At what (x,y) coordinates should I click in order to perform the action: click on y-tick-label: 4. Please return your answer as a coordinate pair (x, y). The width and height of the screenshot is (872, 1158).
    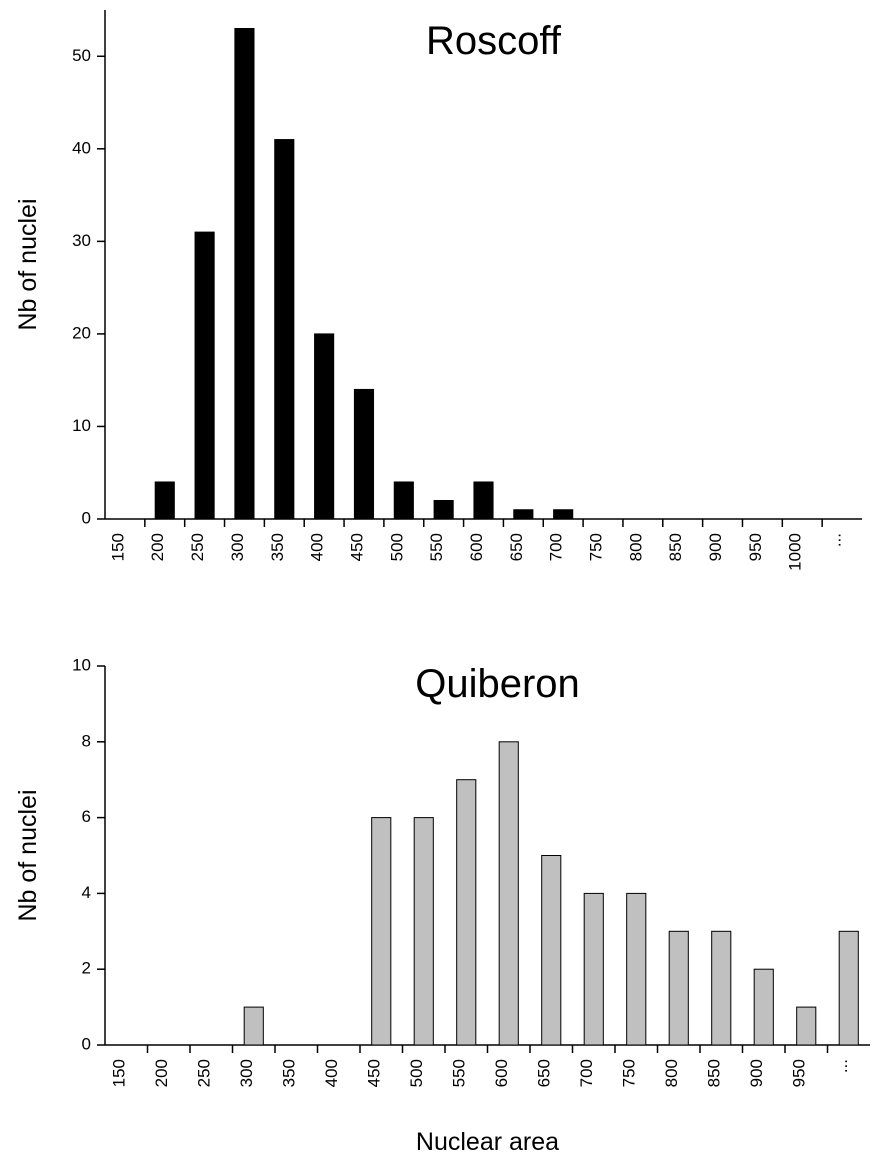
    Looking at the image, I should click on (86, 892).